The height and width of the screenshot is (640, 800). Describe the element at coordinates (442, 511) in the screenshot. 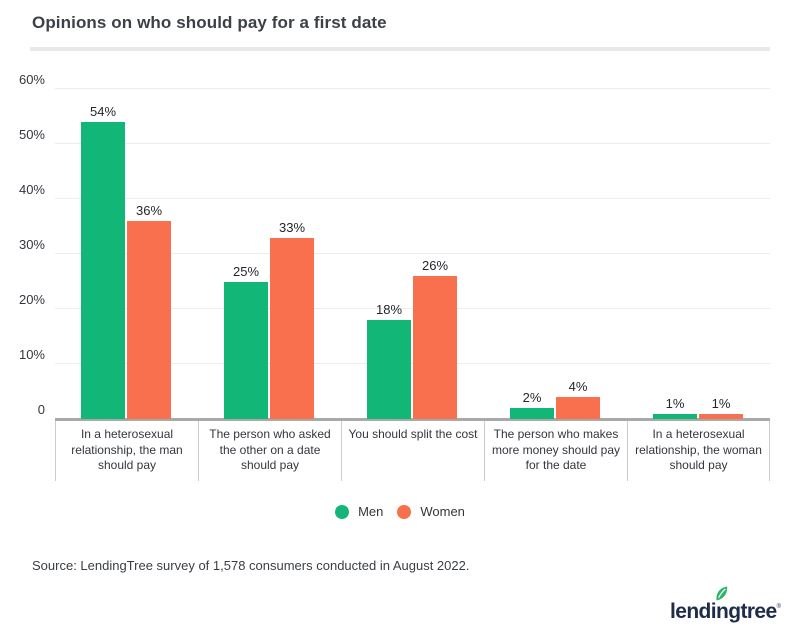

I see `legend-label-women: Women` at that location.